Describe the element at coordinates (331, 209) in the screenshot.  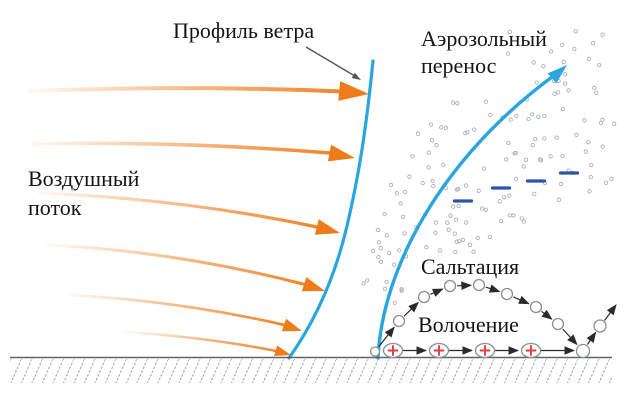
I see `wind-profile-curve` at that location.